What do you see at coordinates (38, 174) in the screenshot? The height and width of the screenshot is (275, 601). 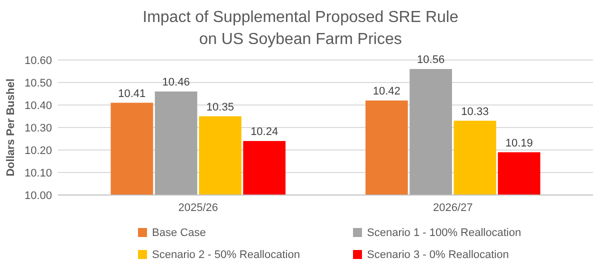 I see `y-tick-label: 10.10` at bounding box center [38, 174].